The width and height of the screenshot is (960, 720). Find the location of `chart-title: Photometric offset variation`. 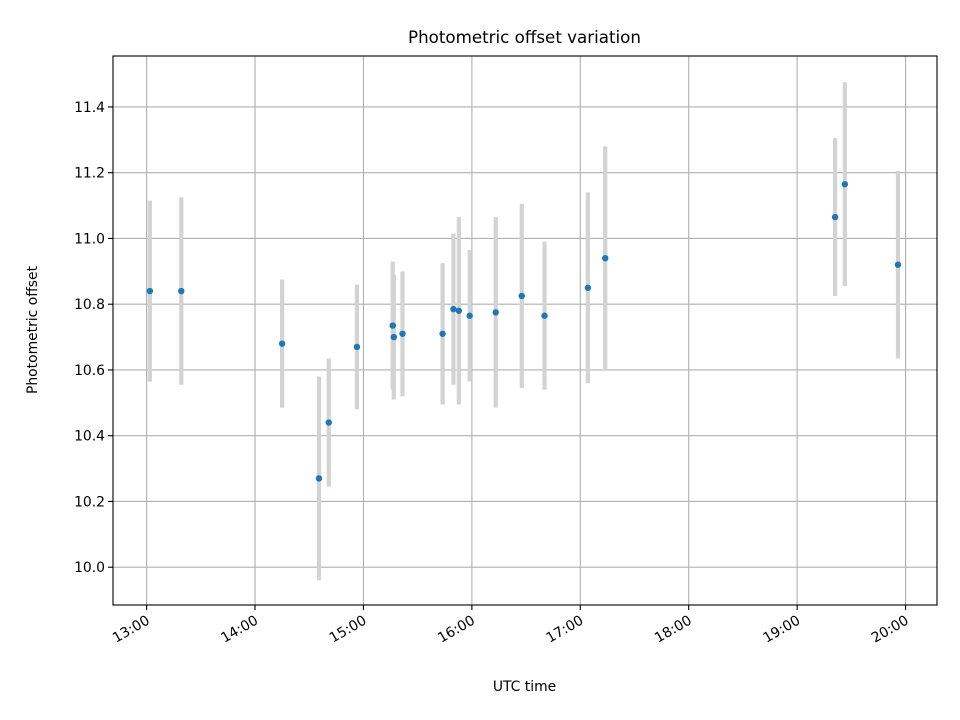

chart-title: Photometric offset variation is located at coordinates (524, 37).